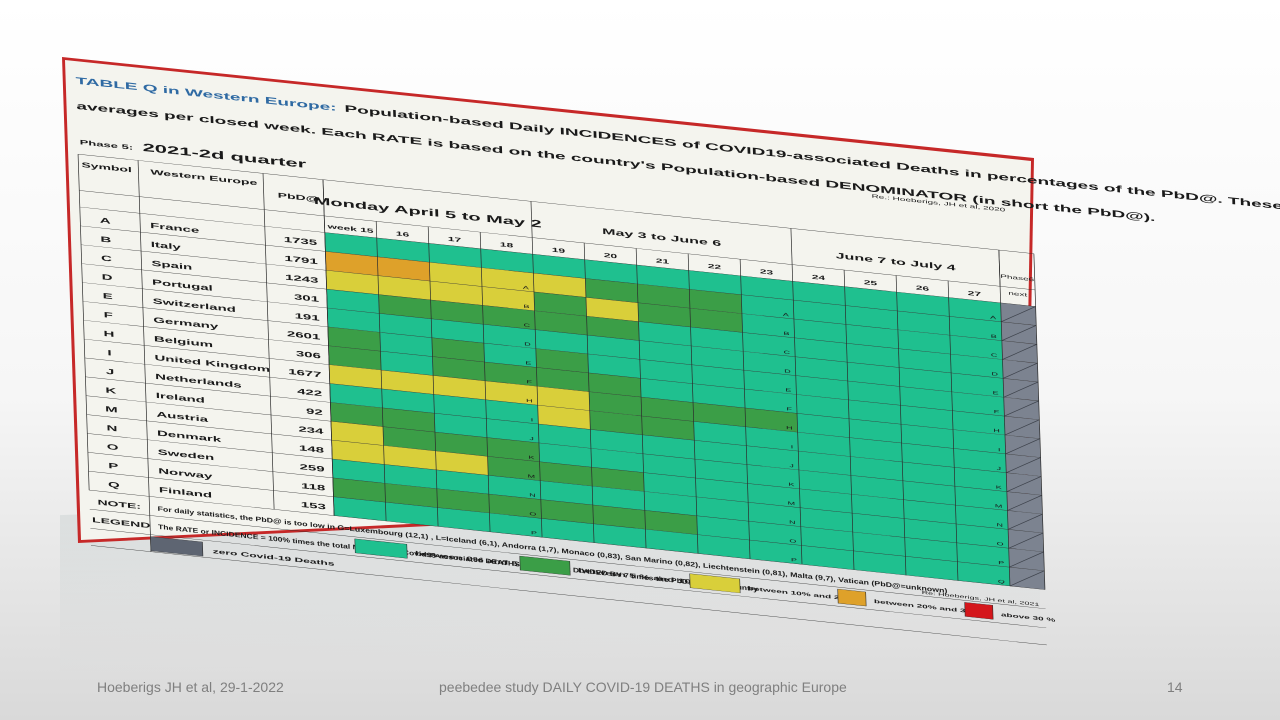 Image resolution: width=1280 pixels, height=720 pixels. What do you see at coordinates (527, 345) in the screenshot?
I see `cell-marker: D` at bounding box center [527, 345].